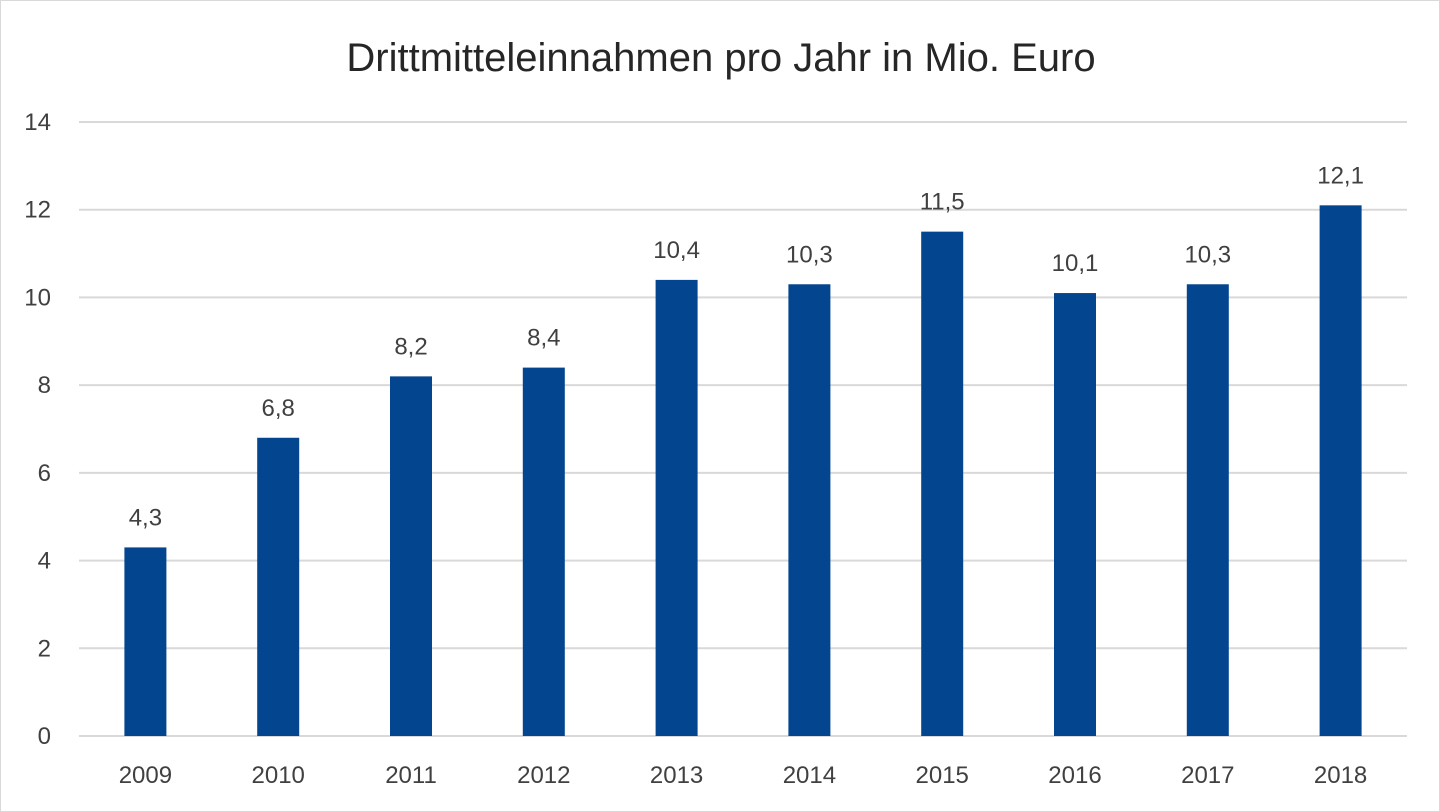  I want to click on x-tick-label: 2009, so click(145, 775).